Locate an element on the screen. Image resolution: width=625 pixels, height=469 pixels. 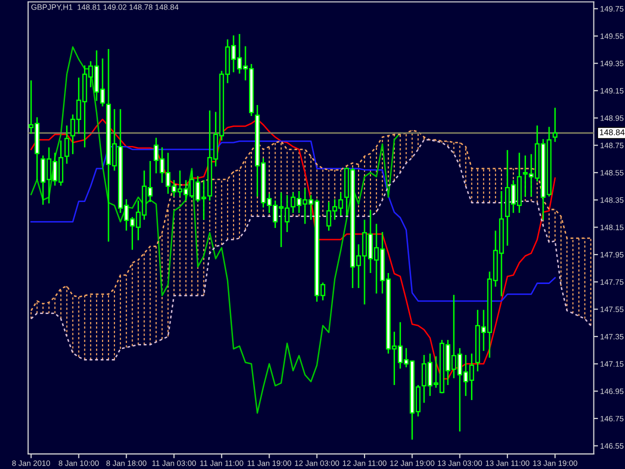
ref-line-label: 148.84 is located at coordinates (612, 132).